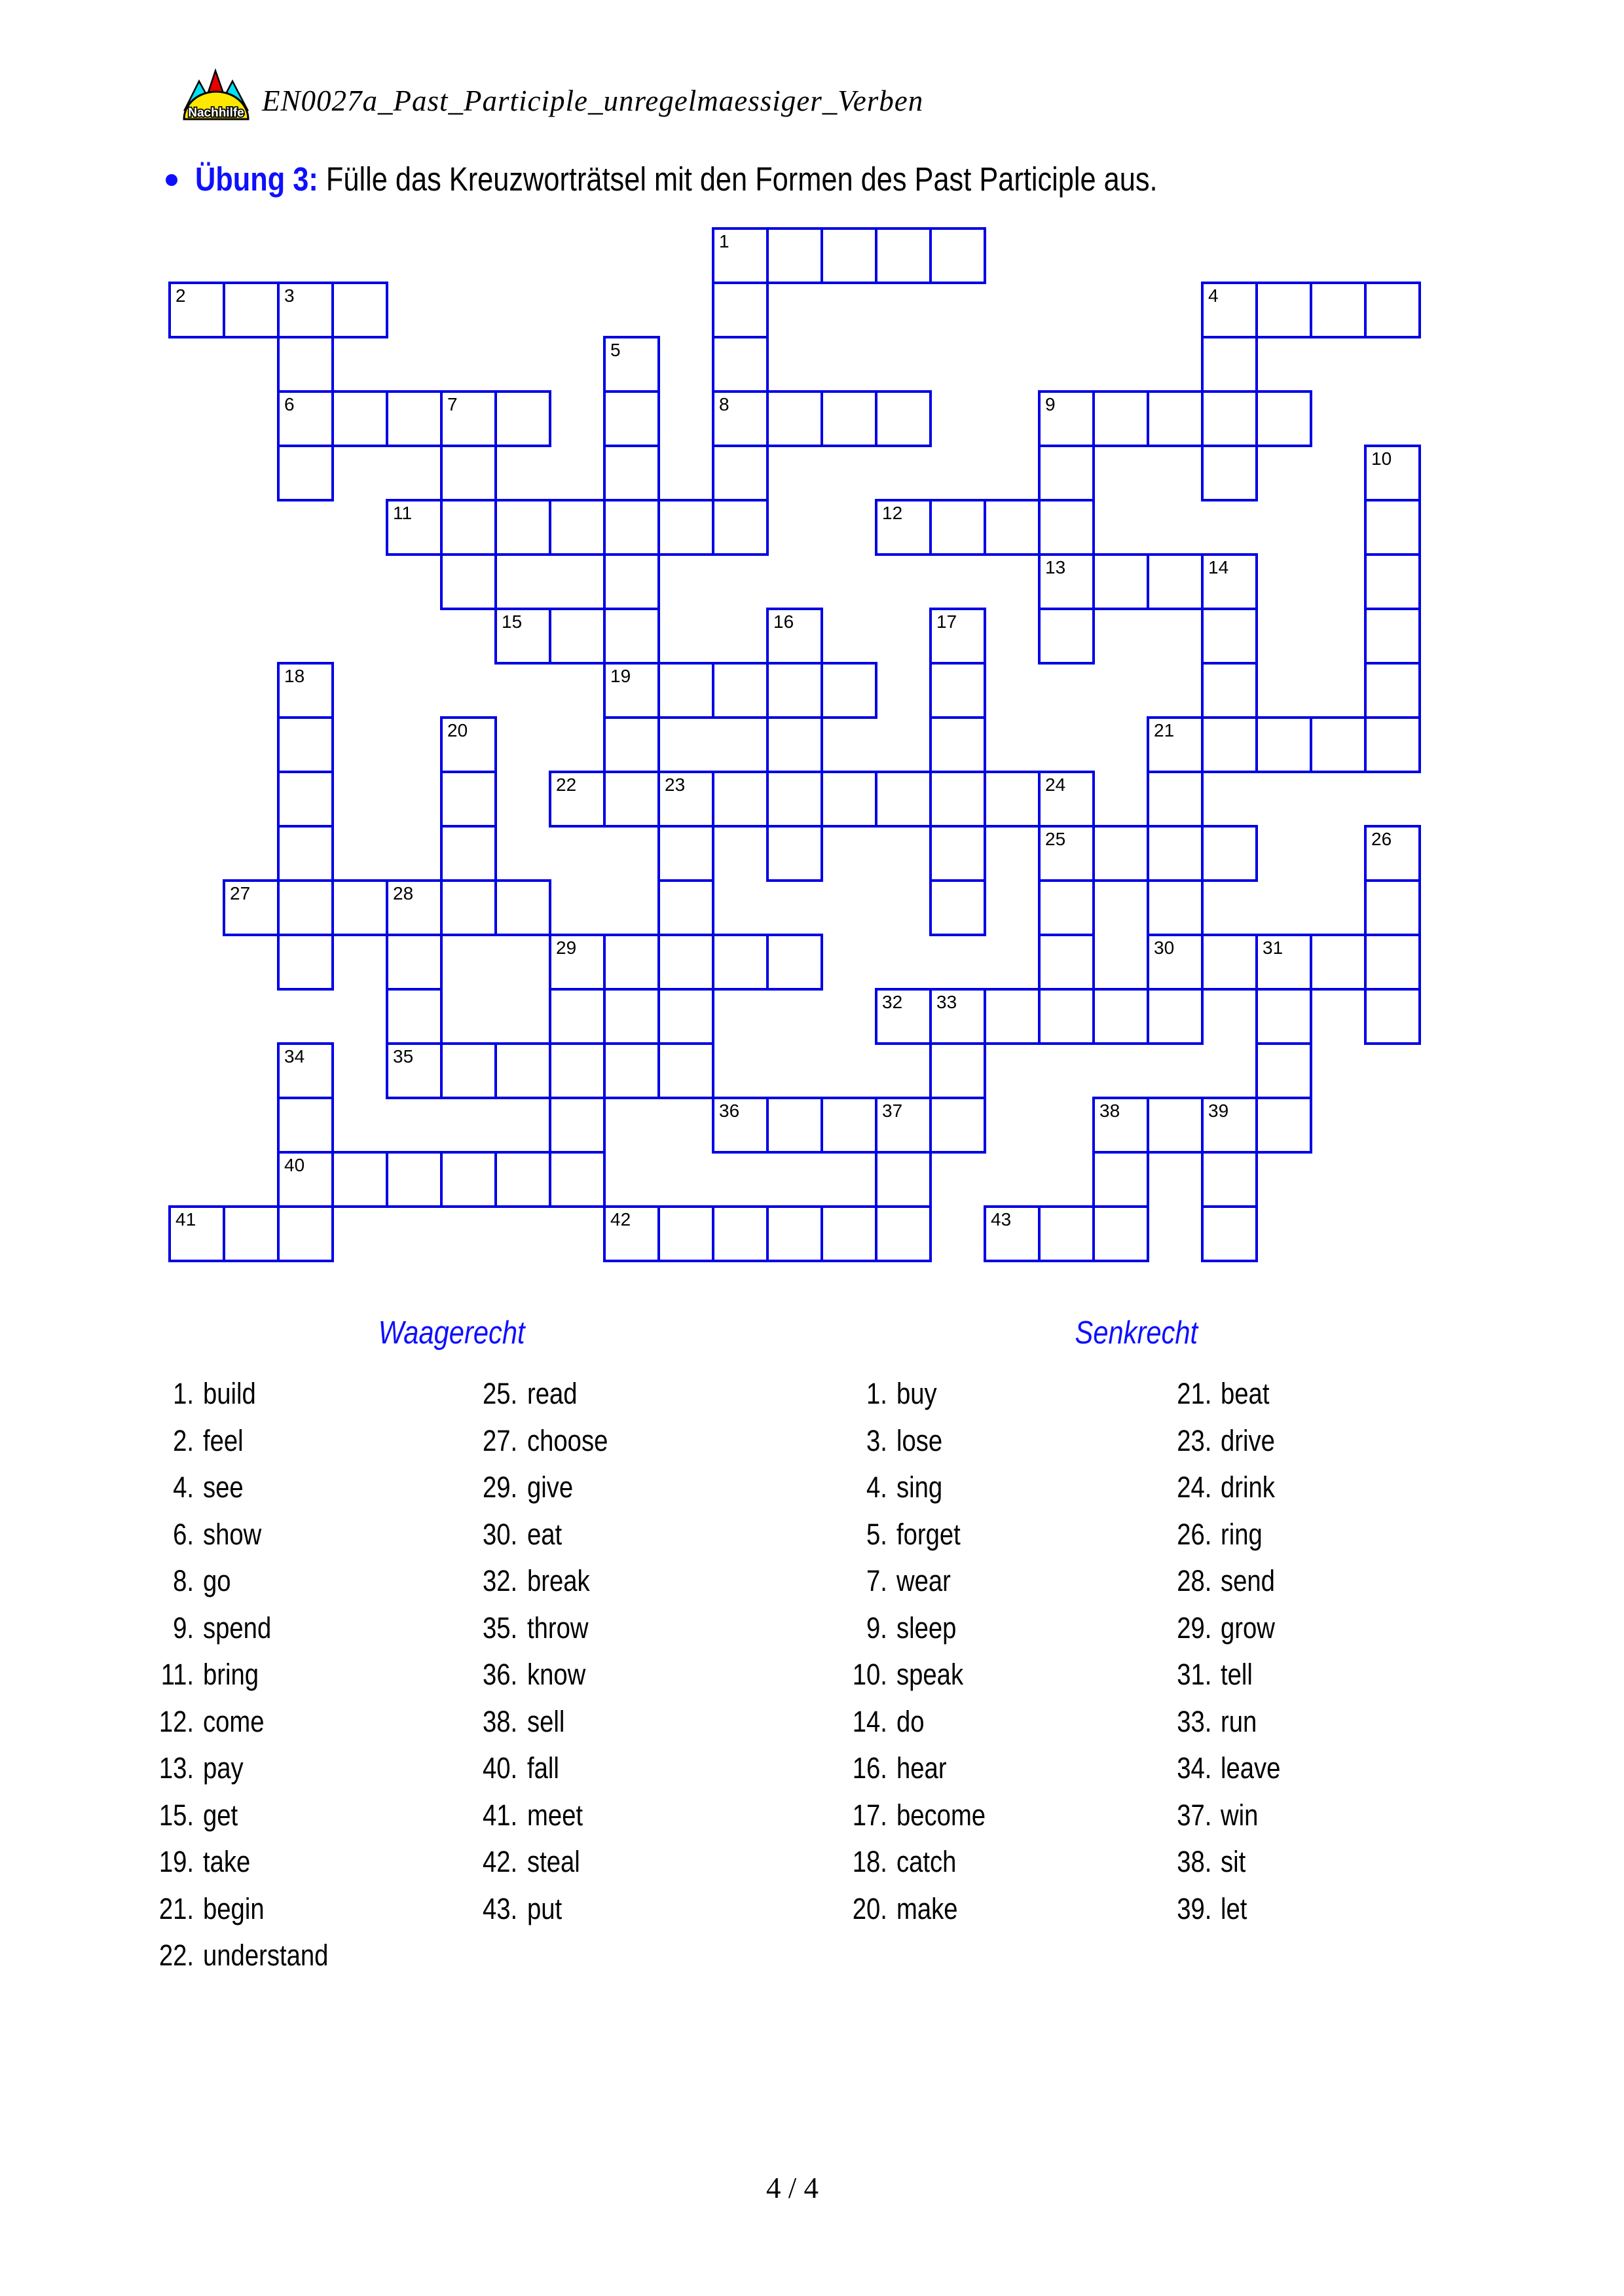 The height and width of the screenshot is (2296, 1624). What do you see at coordinates (266, 1955) in the screenshot?
I see `clue-item-word: understand` at bounding box center [266, 1955].